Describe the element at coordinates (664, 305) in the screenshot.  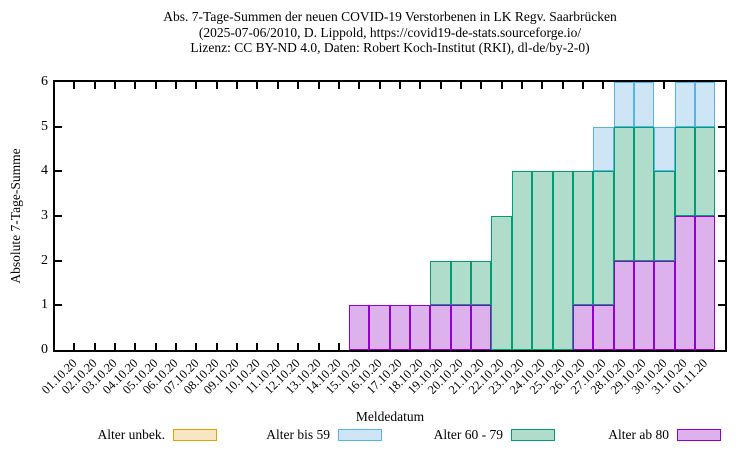
I see `bar-segment-30.10.20-alter-ab-80` at that location.